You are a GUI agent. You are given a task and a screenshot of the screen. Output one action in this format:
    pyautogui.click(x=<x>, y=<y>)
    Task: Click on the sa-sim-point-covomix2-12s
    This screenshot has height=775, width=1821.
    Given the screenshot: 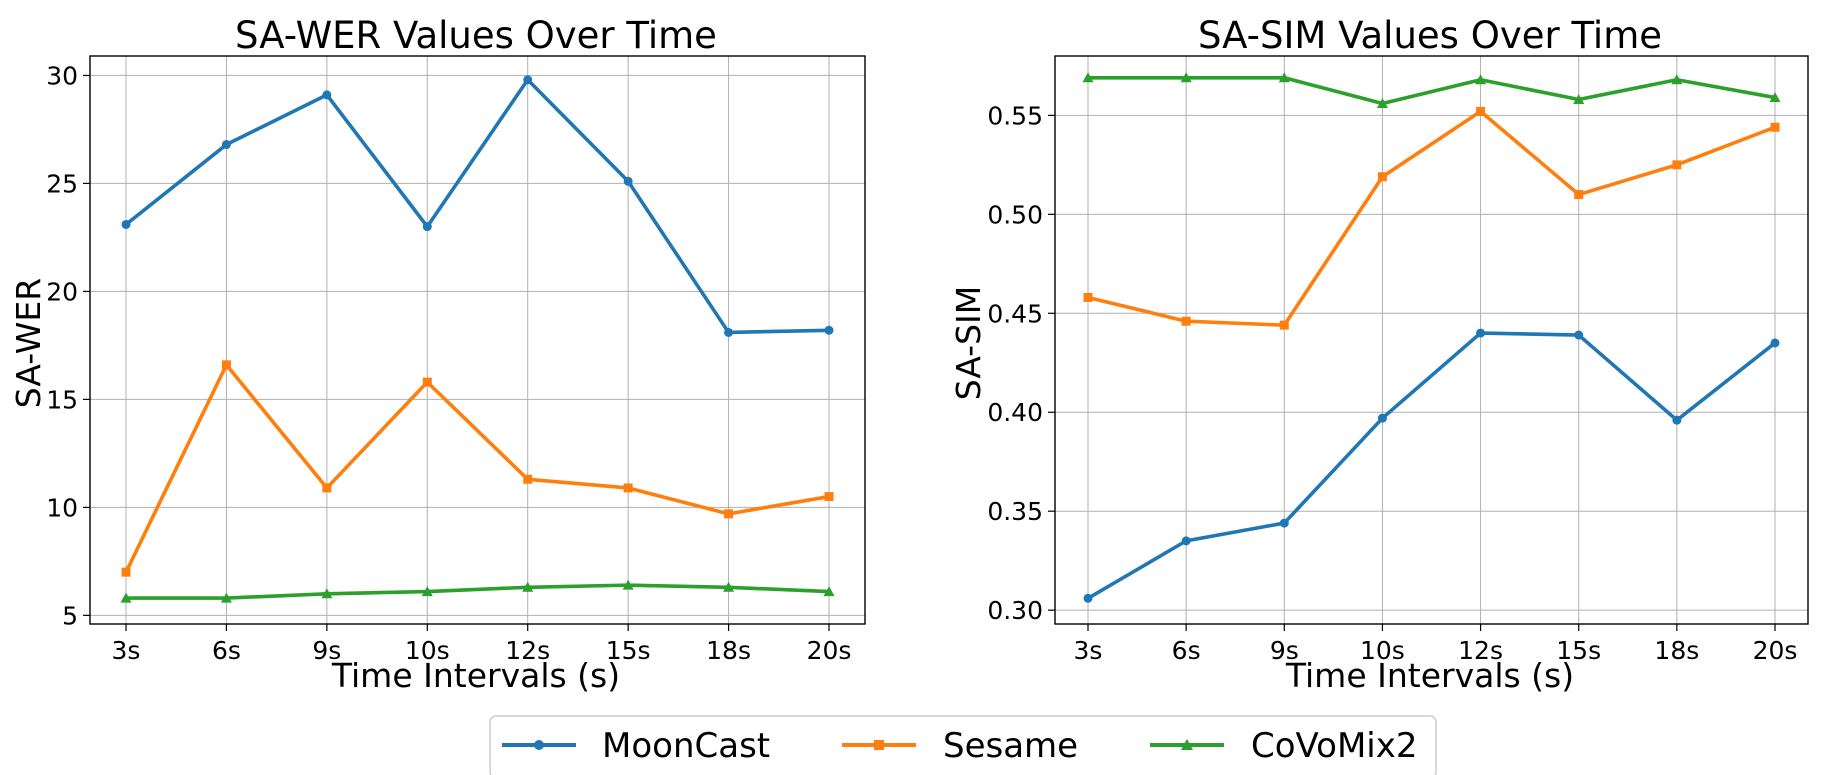 What is the action you would take?
    pyautogui.click(x=1481, y=79)
    